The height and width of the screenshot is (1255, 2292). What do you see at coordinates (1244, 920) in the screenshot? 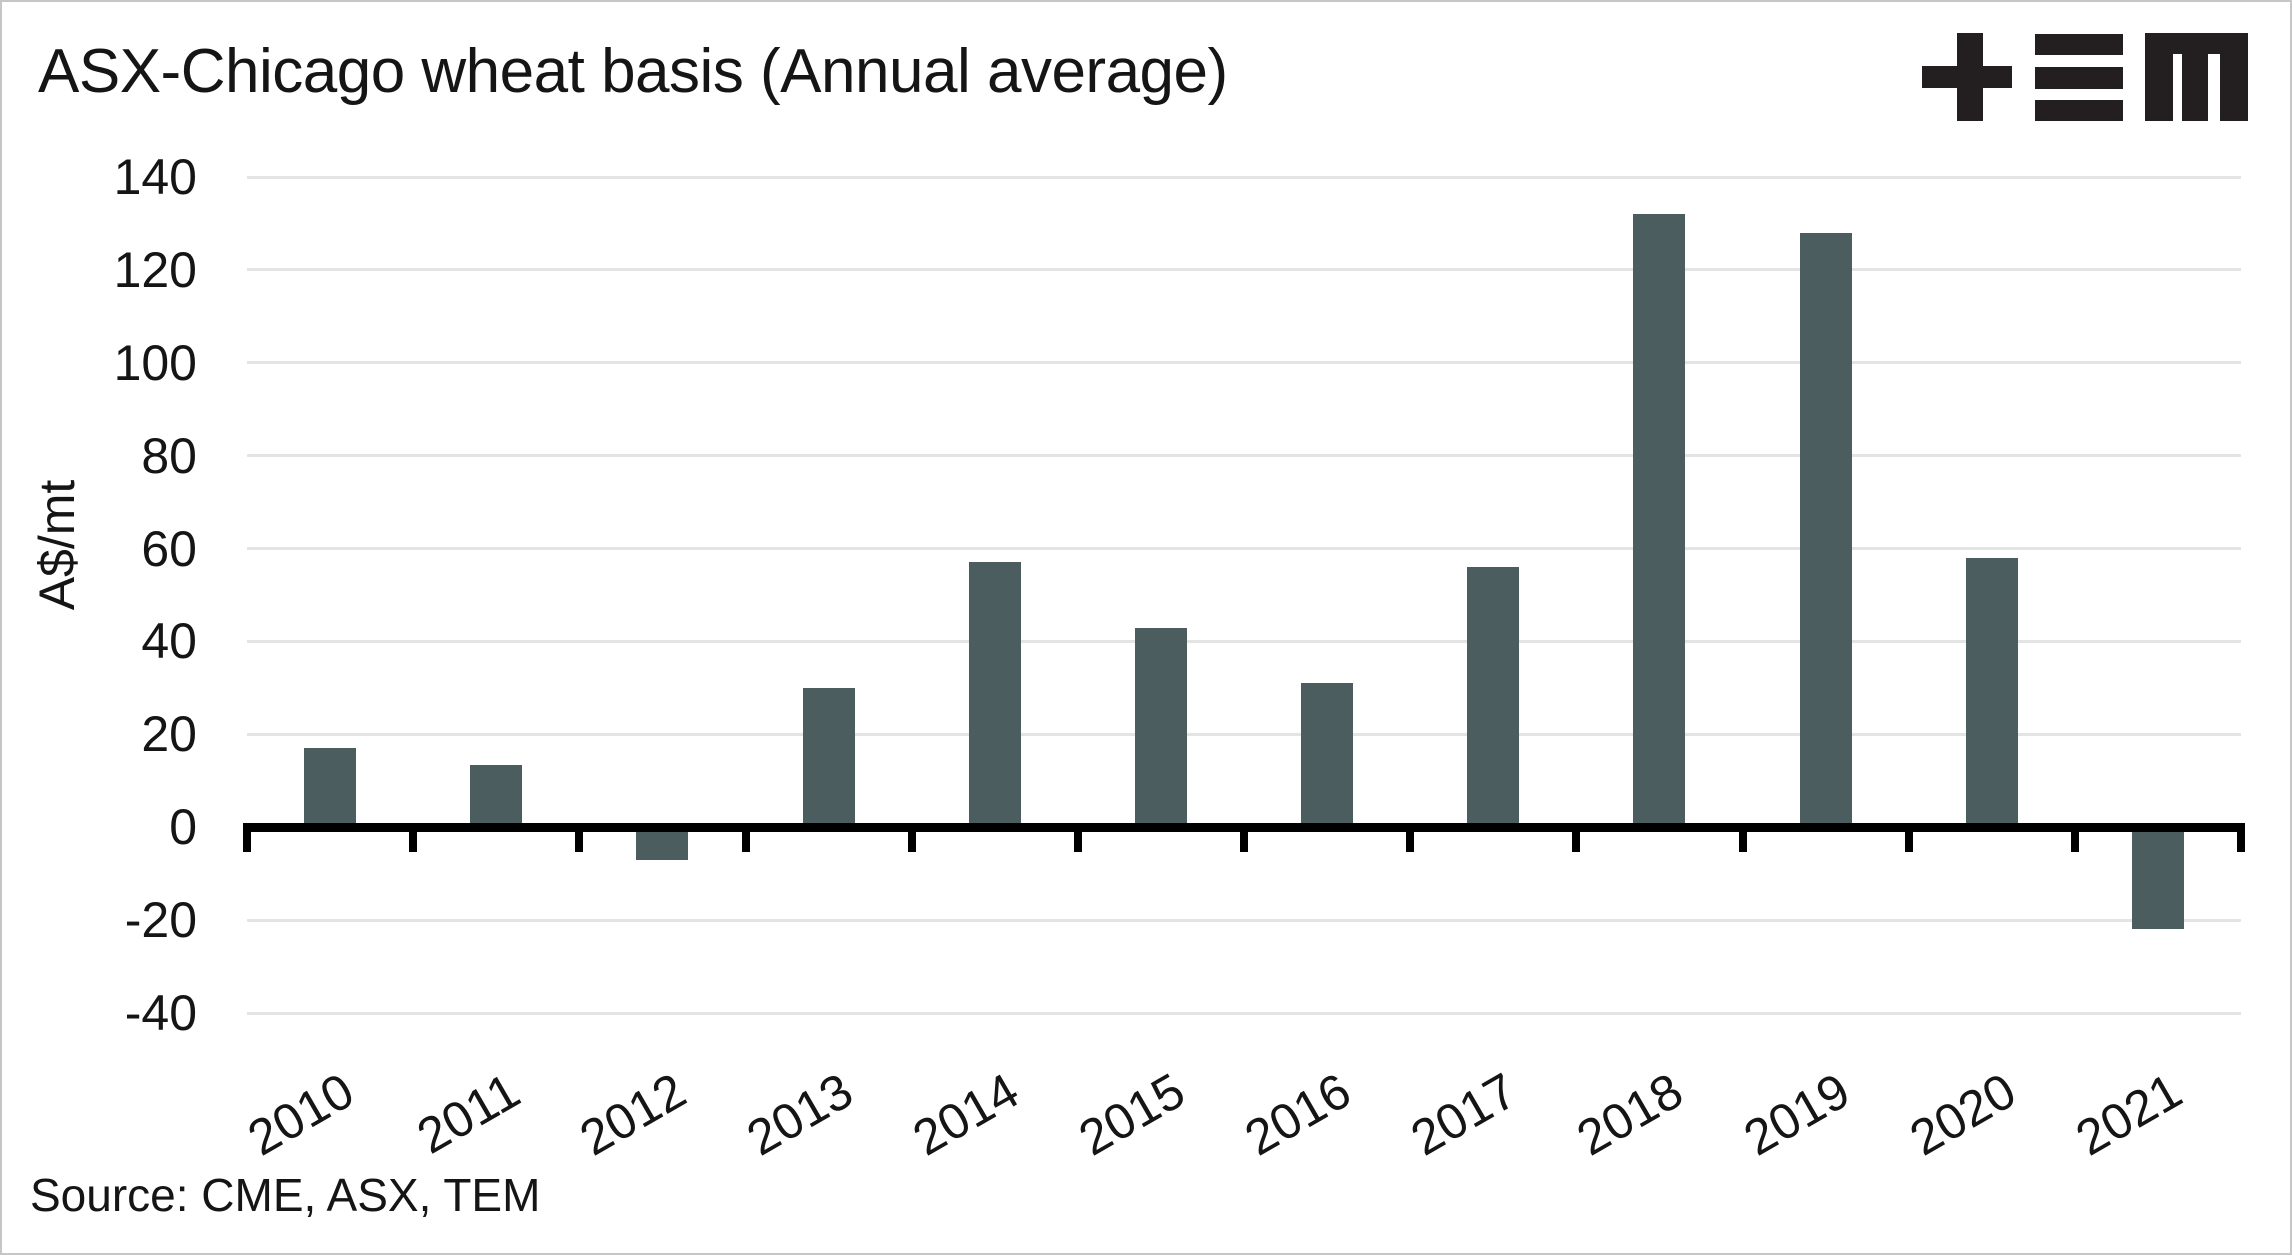
I see `gridline-y--20` at bounding box center [1244, 920].